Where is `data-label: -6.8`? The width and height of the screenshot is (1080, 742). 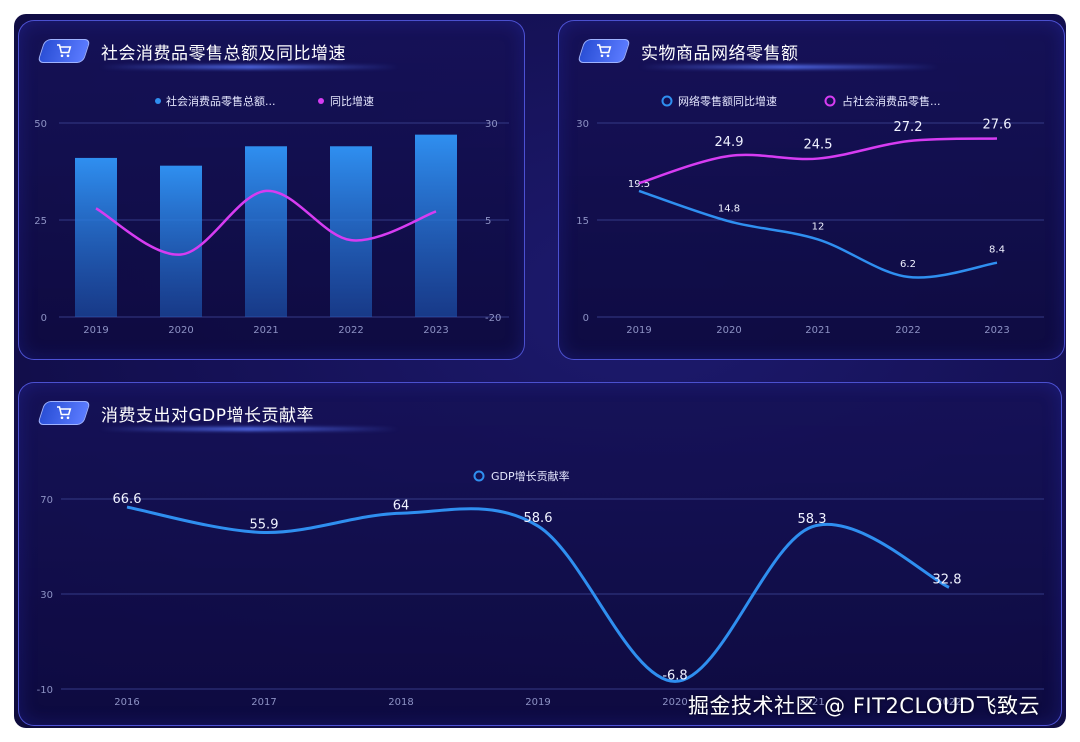 data-label: -6.8 is located at coordinates (674, 675).